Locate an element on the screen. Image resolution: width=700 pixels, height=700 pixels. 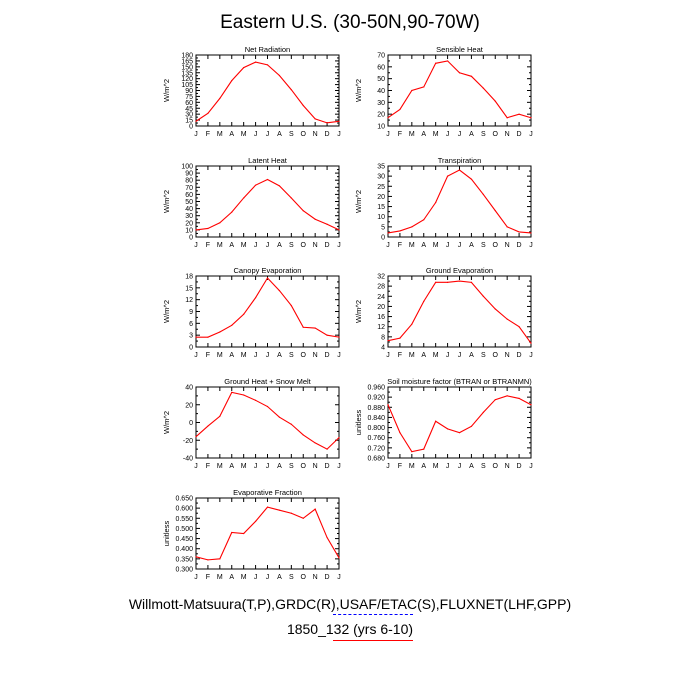
y-axis-label: W/m^2 is located at coordinates (358, 311).